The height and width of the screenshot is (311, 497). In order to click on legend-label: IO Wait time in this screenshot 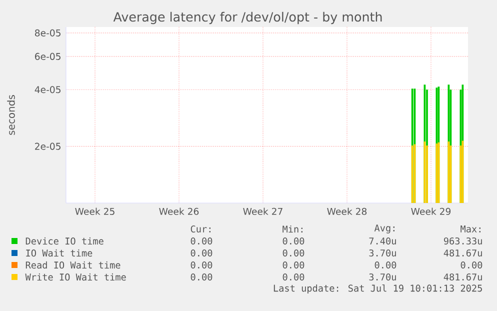, I will do `click(59, 253)`.